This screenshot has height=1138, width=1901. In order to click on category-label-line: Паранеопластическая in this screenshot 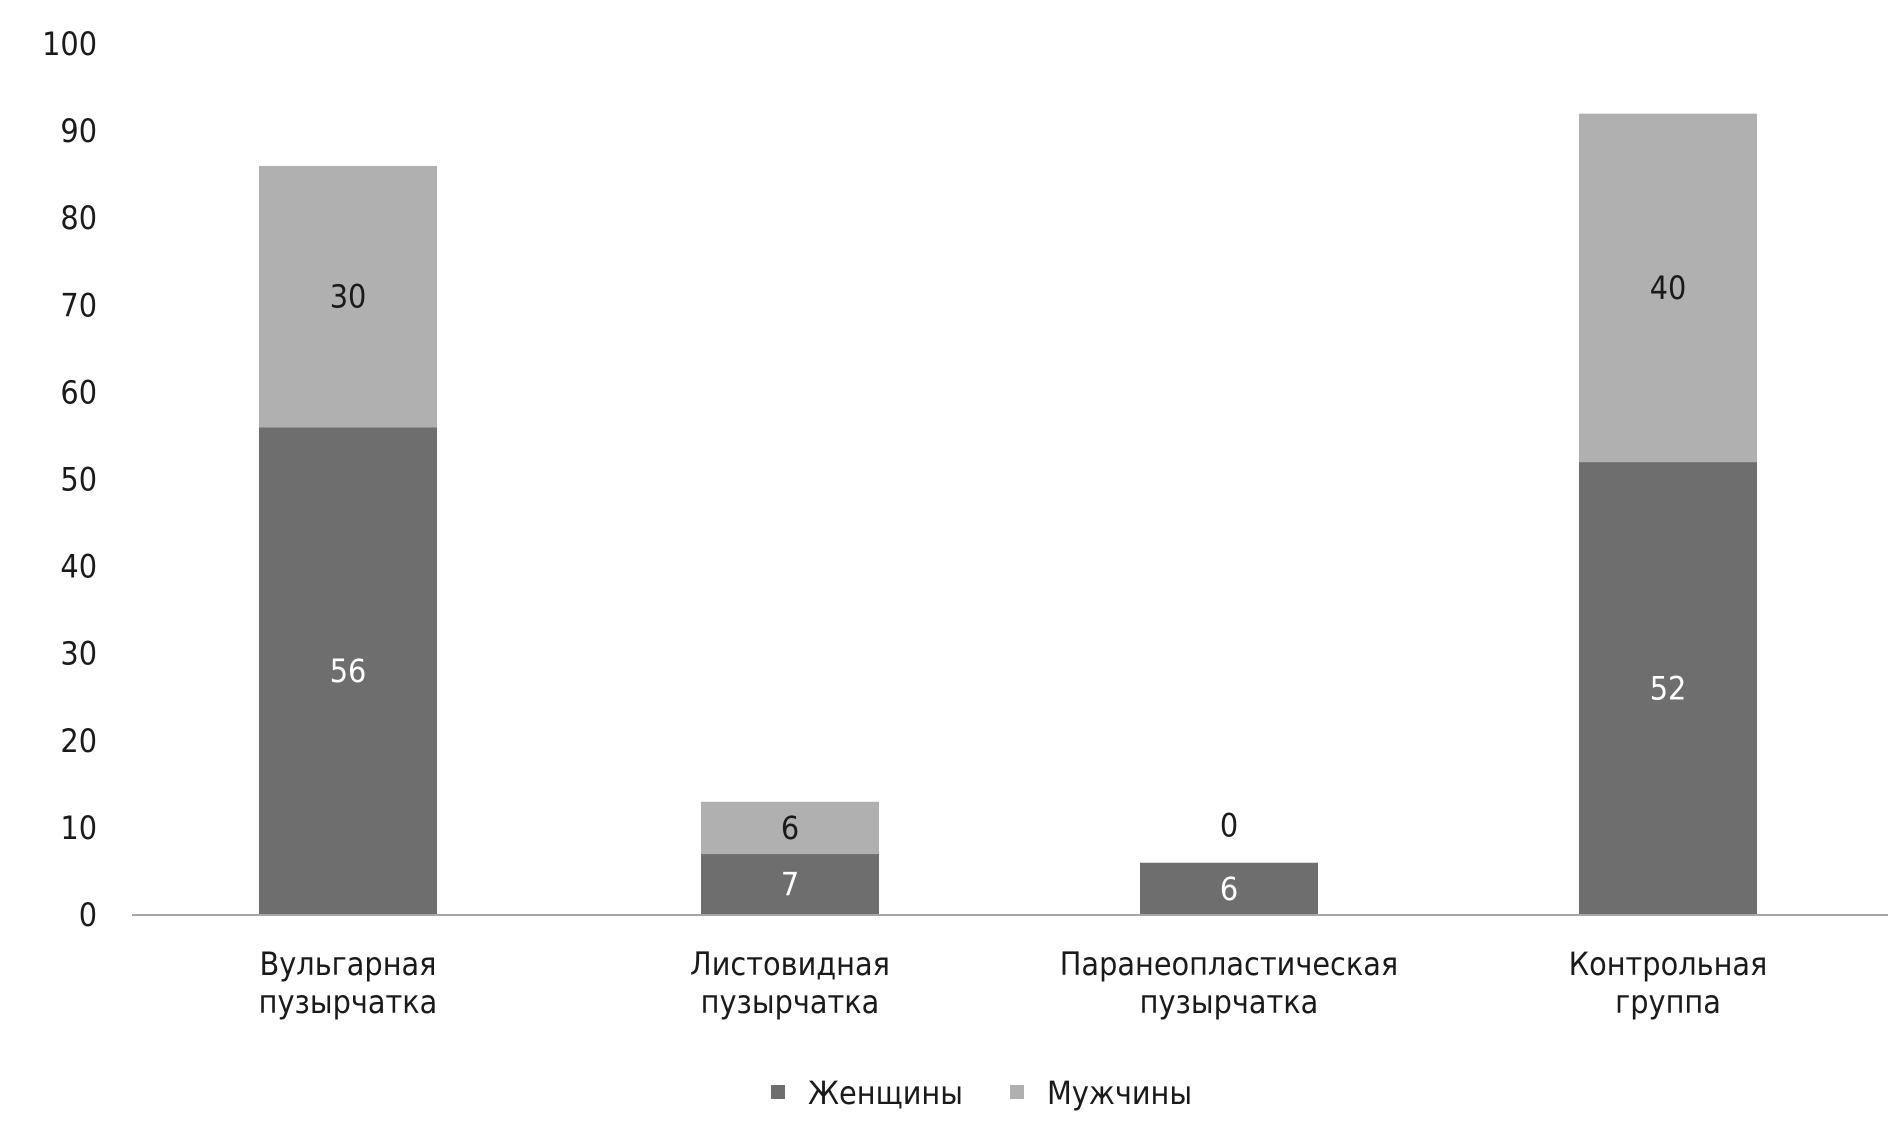, I will do `click(1229, 964)`.